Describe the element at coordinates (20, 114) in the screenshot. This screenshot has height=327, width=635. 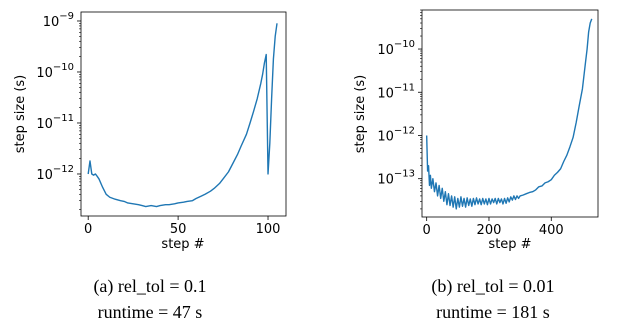
I see `y-axis-label-a: step size (s)` at that location.